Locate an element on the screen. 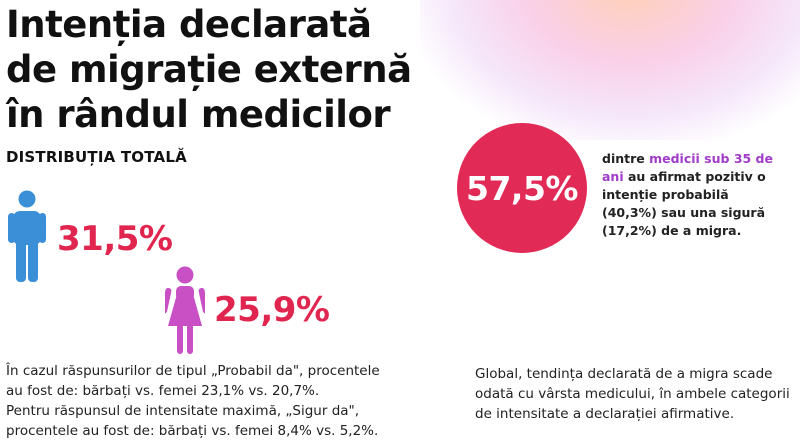 This screenshot has height=447, width=800. highlight-circle: 57,5% is located at coordinates (522, 188).